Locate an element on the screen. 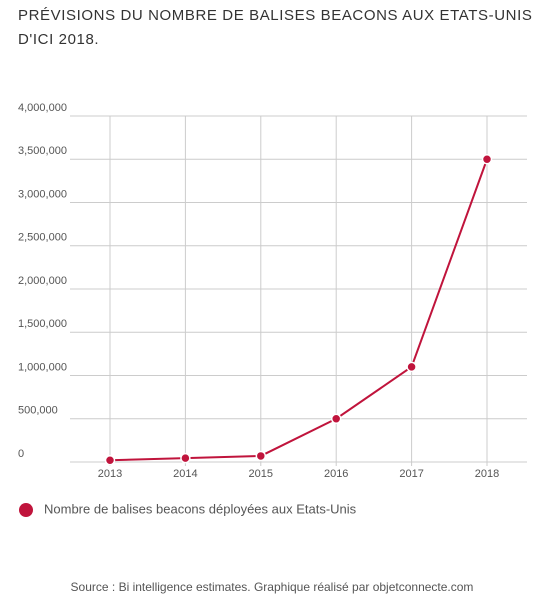 Image resolution: width=545 pixels, height=597 pixels. y-tick-label: 4,000,000 is located at coordinates (42, 108).